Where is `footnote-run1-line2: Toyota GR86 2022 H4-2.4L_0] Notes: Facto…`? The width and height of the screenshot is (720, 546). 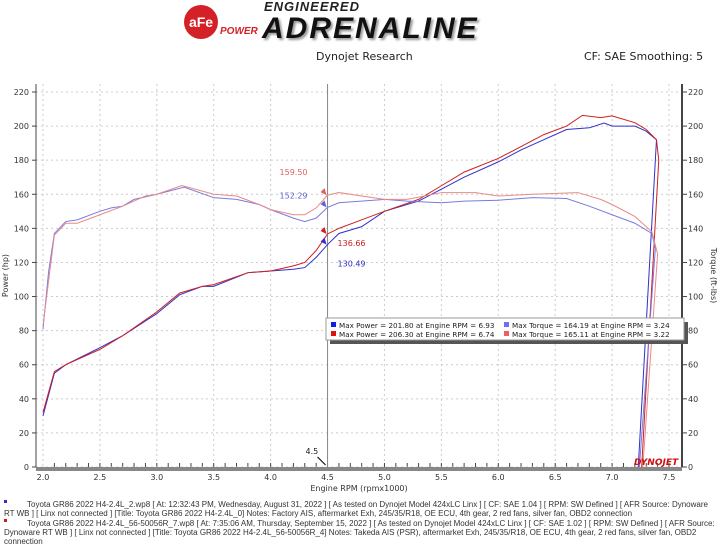 footnote-run1-line2: Toyota GR86 2022 H4-2.4L_0] Notes: Facto… is located at coordinates (384, 513).